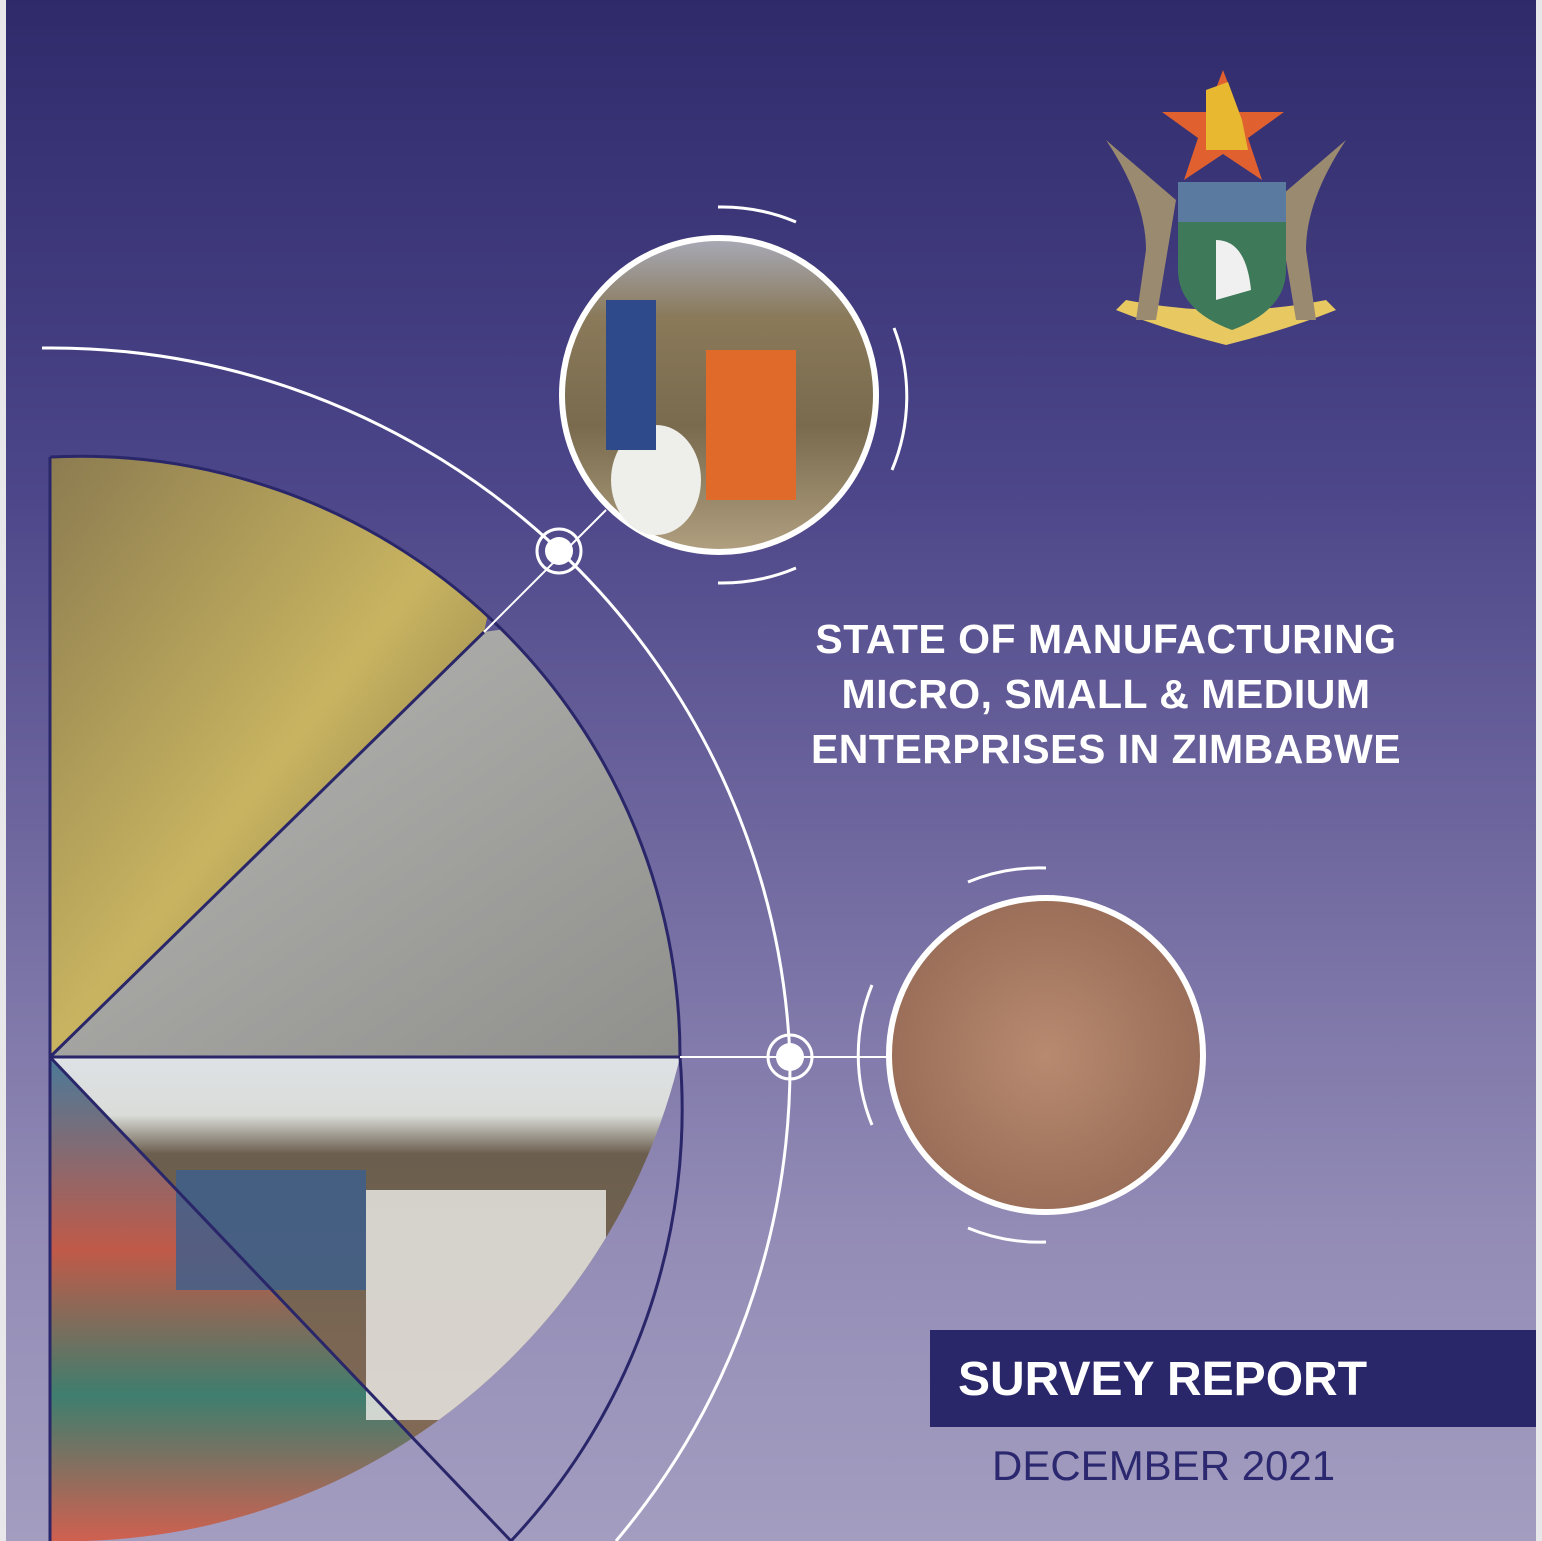 The height and width of the screenshot is (1541, 1542). I want to click on paving-bricks-photo, so click(365, 828).